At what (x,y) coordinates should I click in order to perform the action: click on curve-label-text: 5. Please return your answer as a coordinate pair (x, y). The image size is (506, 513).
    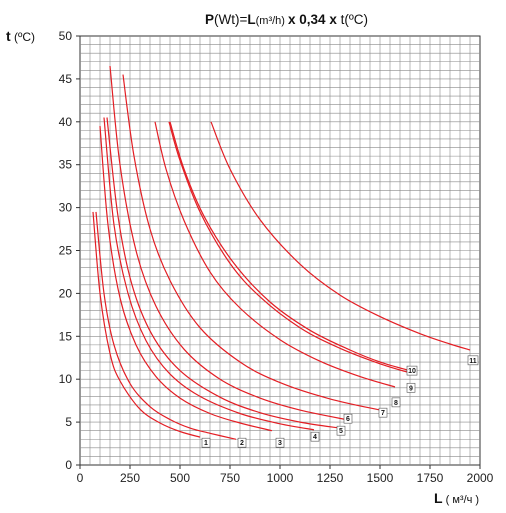
    Looking at the image, I should click on (341, 431).